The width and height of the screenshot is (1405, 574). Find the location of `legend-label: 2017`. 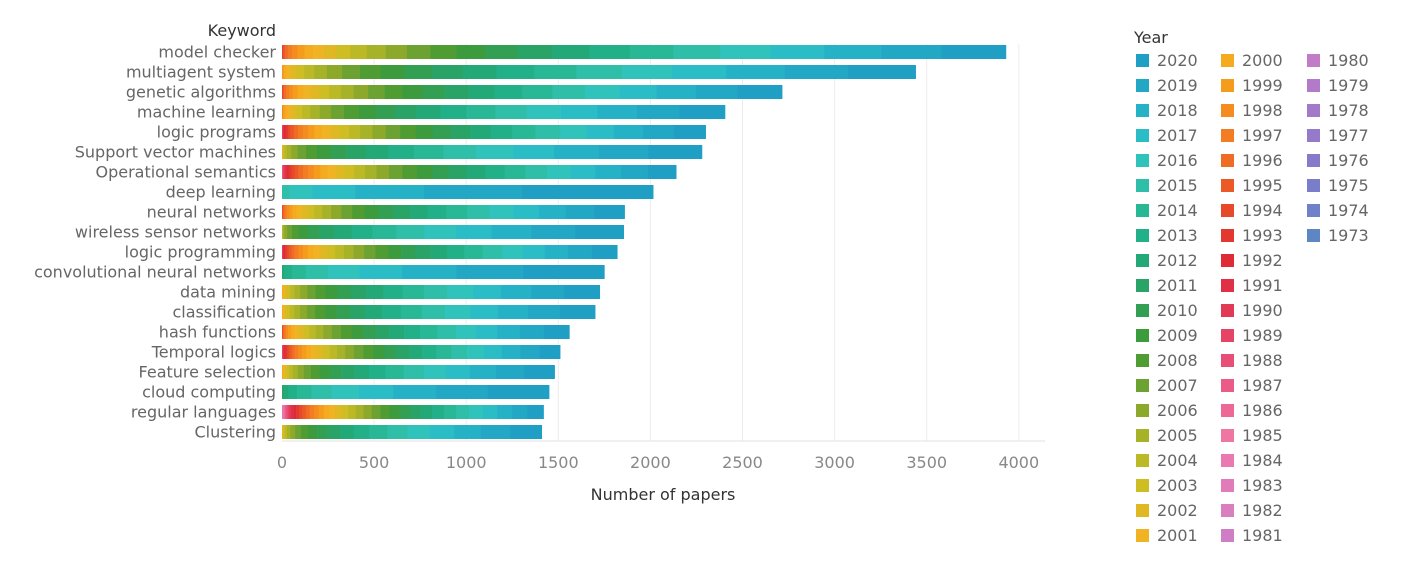

legend-label: 2017 is located at coordinates (1177, 135).